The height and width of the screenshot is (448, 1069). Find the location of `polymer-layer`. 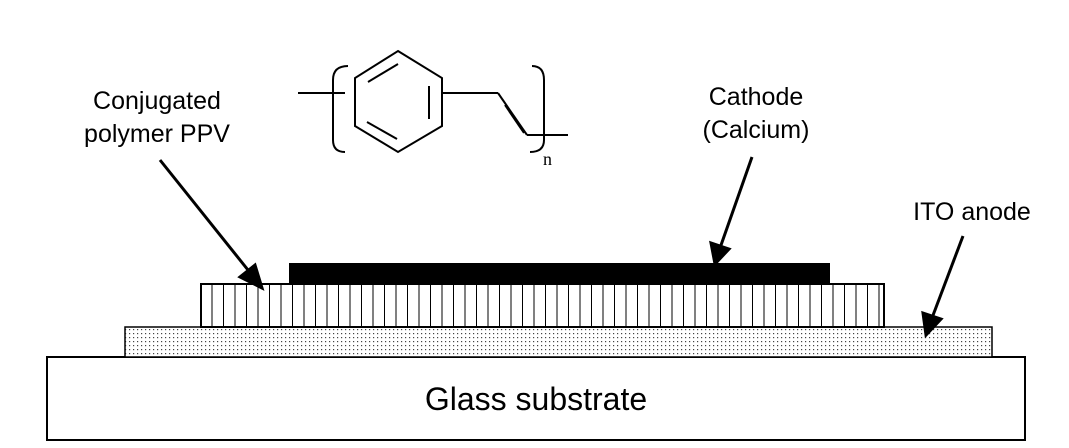

polymer-layer is located at coordinates (542, 305).